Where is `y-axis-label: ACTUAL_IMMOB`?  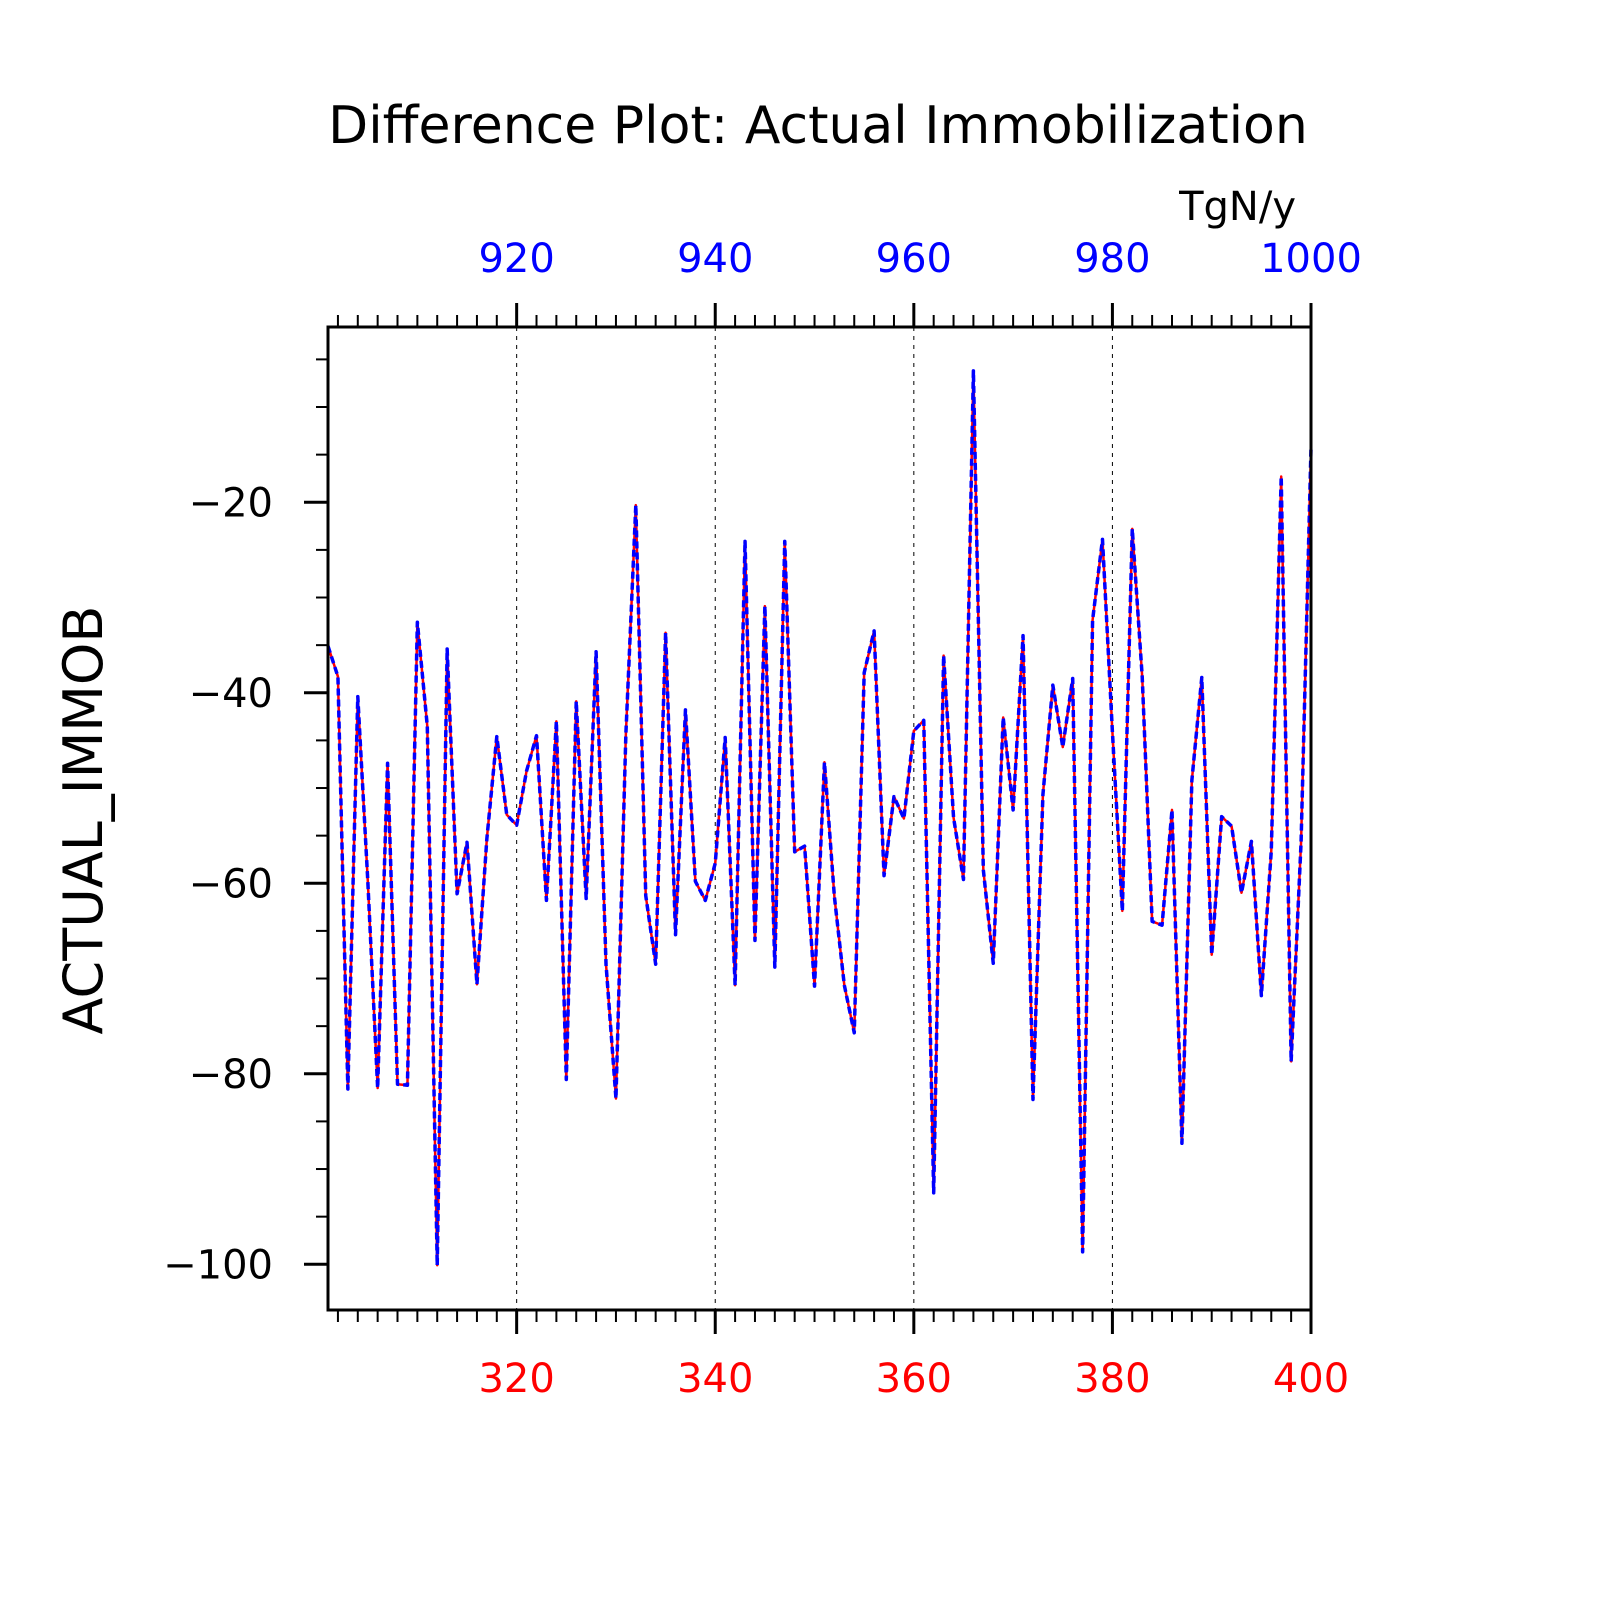 y-axis-label: ACTUAL_IMMOB is located at coordinates (83, 820).